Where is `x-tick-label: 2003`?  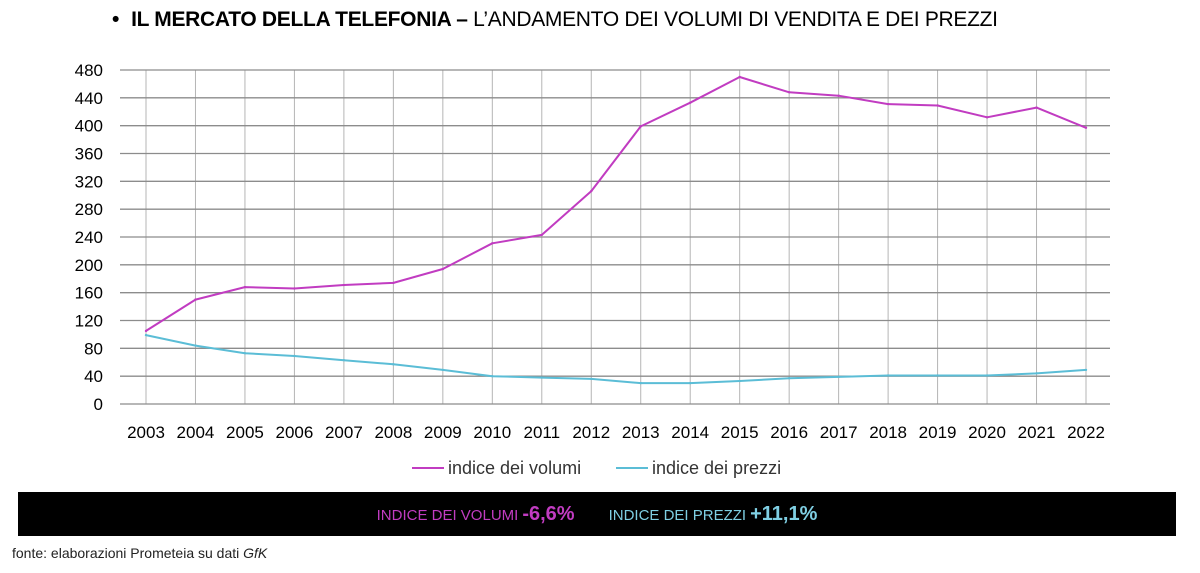 x-tick-label: 2003 is located at coordinates (146, 432).